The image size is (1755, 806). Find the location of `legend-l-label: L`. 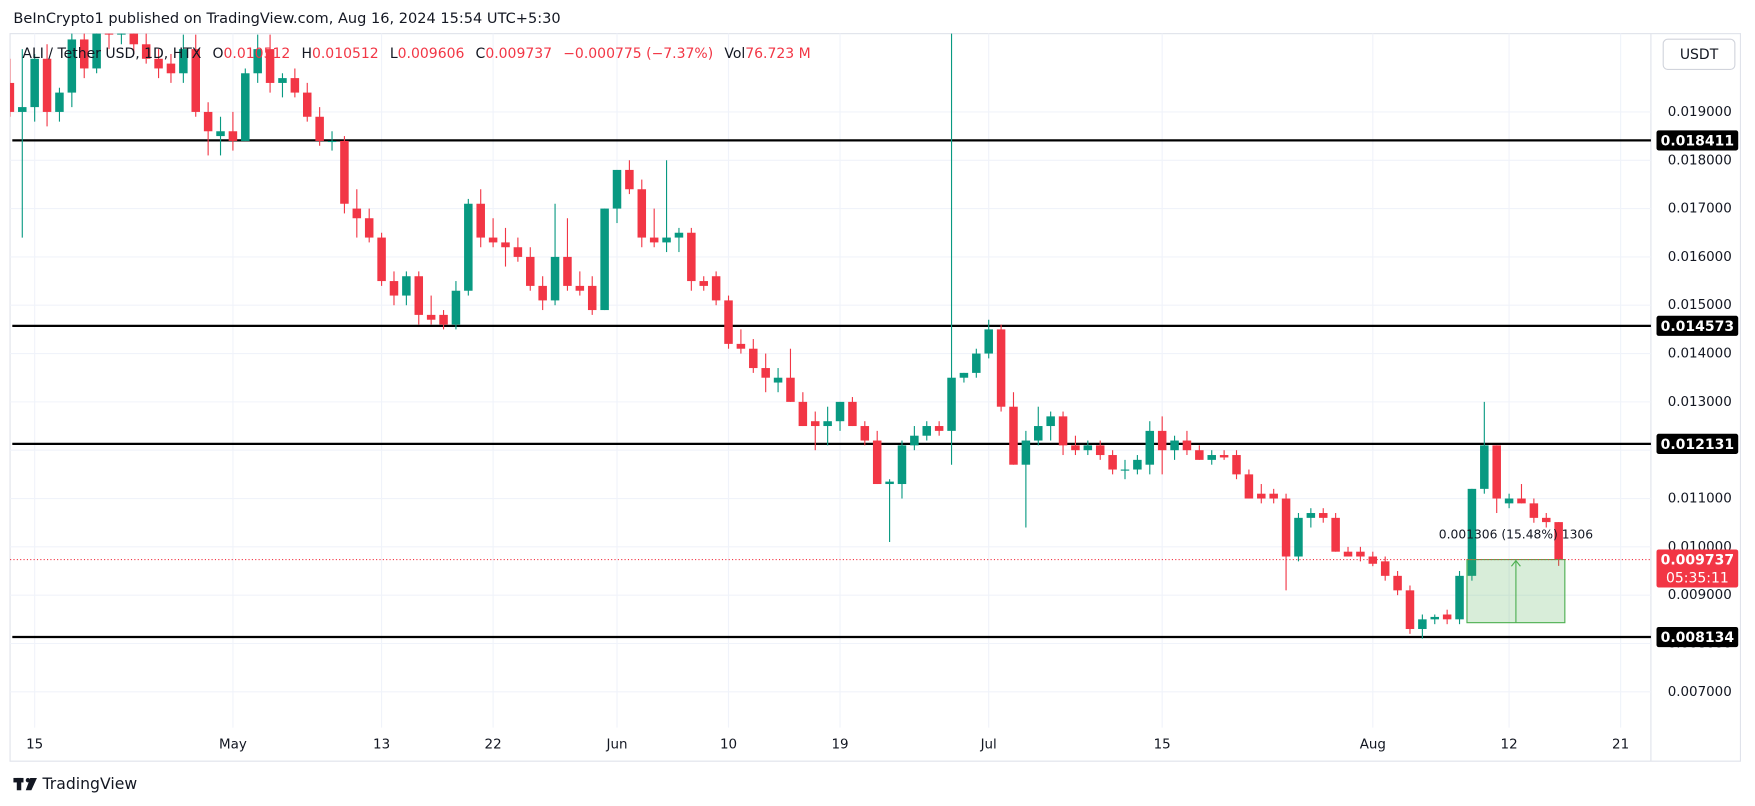

legend-l-label: L is located at coordinates (394, 54).